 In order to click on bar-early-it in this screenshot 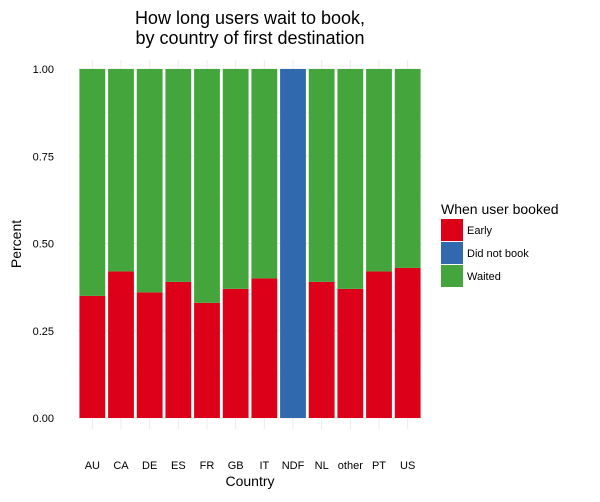, I will do `click(264, 348)`.